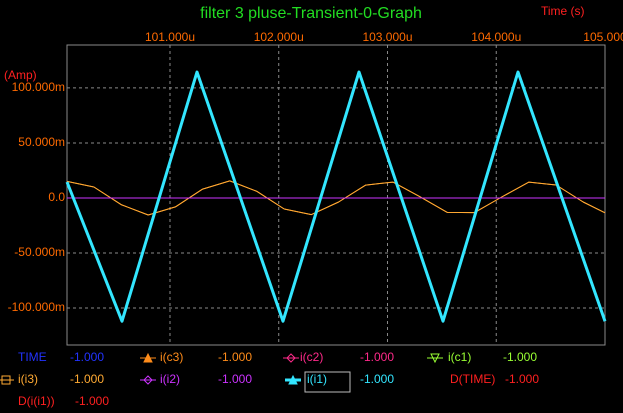  Describe the element at coordinates (41, 142) in the screenshot. I see `y-tick-label: 50.000m` at that location.